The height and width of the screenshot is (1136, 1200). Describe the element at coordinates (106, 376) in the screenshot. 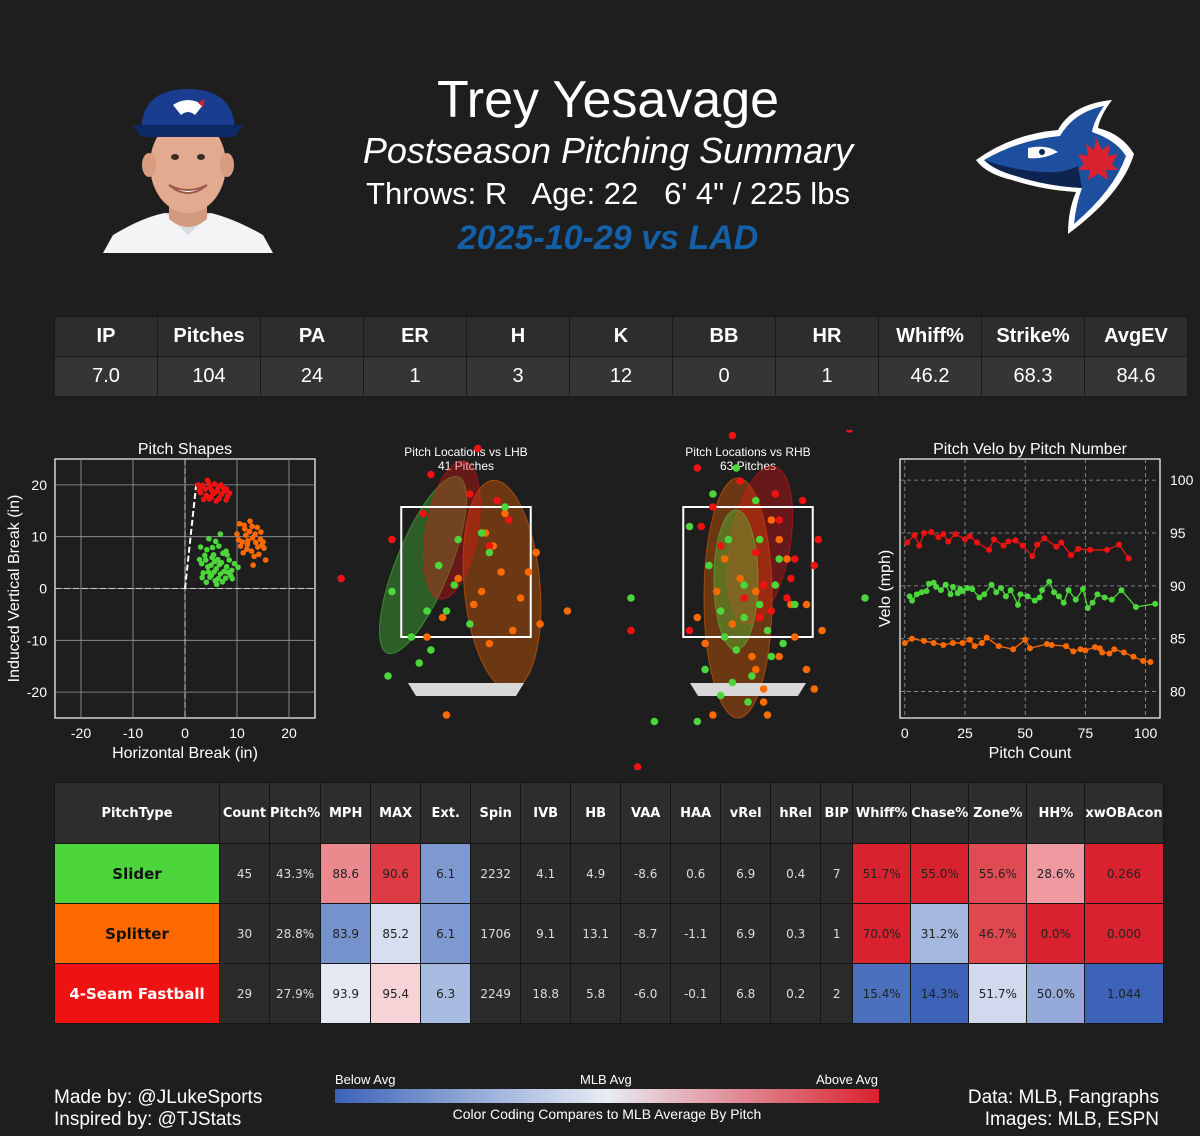

I see `stat-value-ip: 7.0` at that location.